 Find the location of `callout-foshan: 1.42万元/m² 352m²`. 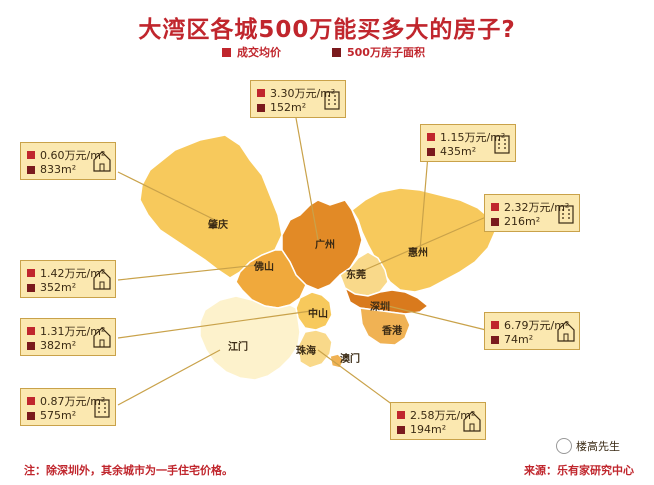

callout-foshan: 1.42万元/m² 352m² is located at coordinates (68, 279).